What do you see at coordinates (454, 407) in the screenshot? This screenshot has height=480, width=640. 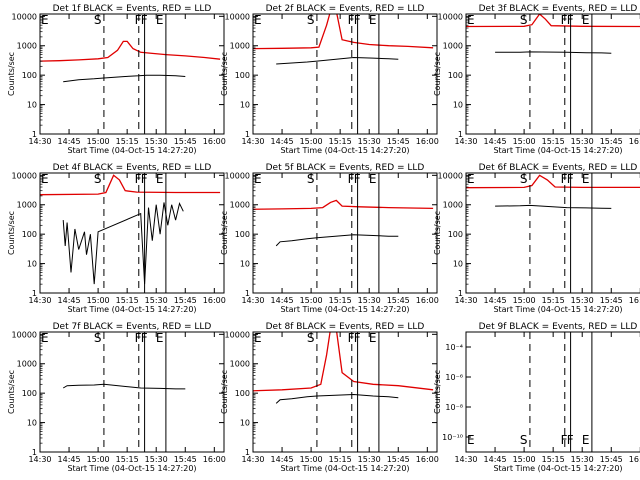 I see `y-tick-label: 10⁻⁸` at bounding box center [454, 407].